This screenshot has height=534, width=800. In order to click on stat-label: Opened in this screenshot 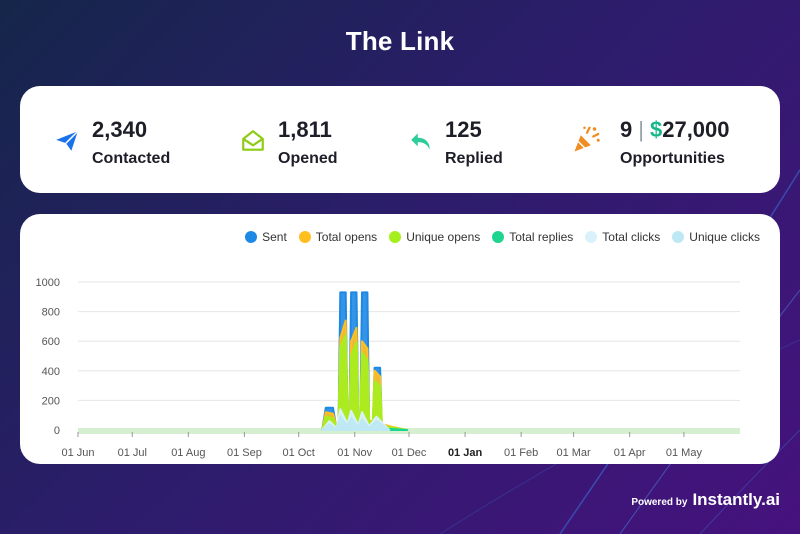, I will do `click(308, 158)`.